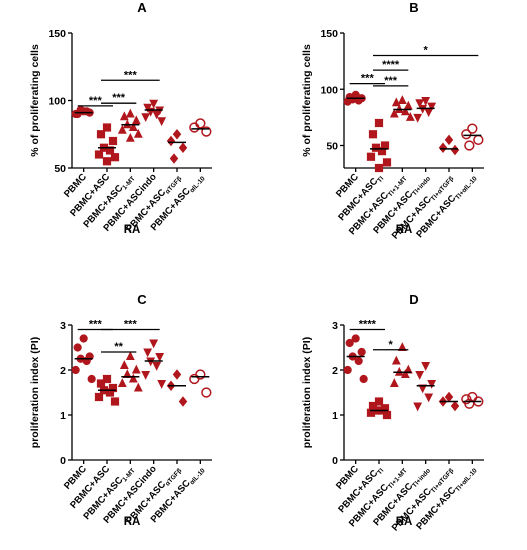  Describe the element at coordinates (335, 326) in the screenshot. I see `y-tick-label: 3` at that location.